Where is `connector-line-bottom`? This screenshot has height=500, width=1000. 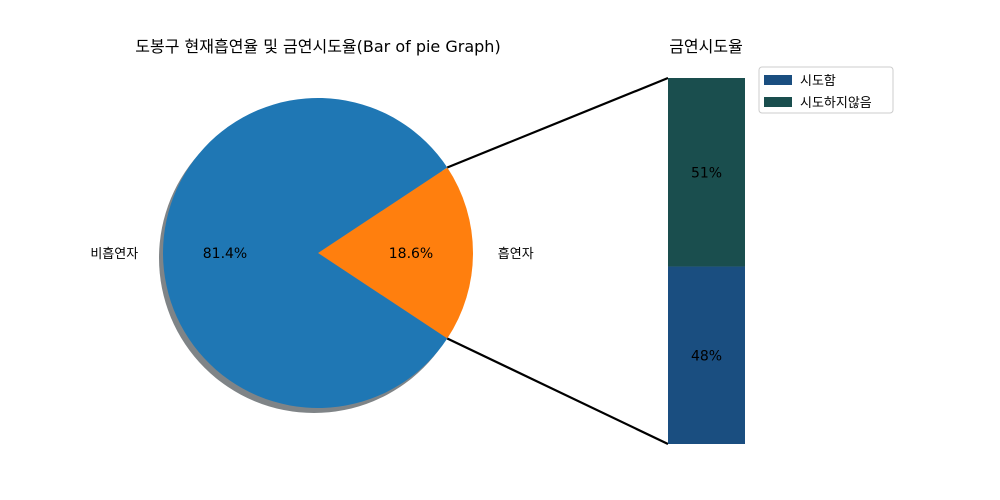 connector-line-bottom is located at coordinates (557, 391).